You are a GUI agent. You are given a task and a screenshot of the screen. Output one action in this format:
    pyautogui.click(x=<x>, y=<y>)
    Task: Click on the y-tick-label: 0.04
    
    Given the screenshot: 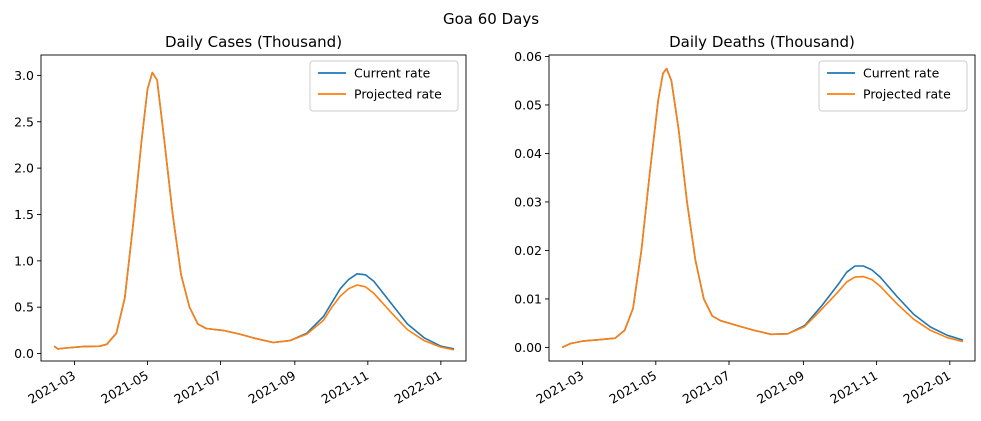 What is the action you would take?
    pyautogui.click(x=528, y=153)
    